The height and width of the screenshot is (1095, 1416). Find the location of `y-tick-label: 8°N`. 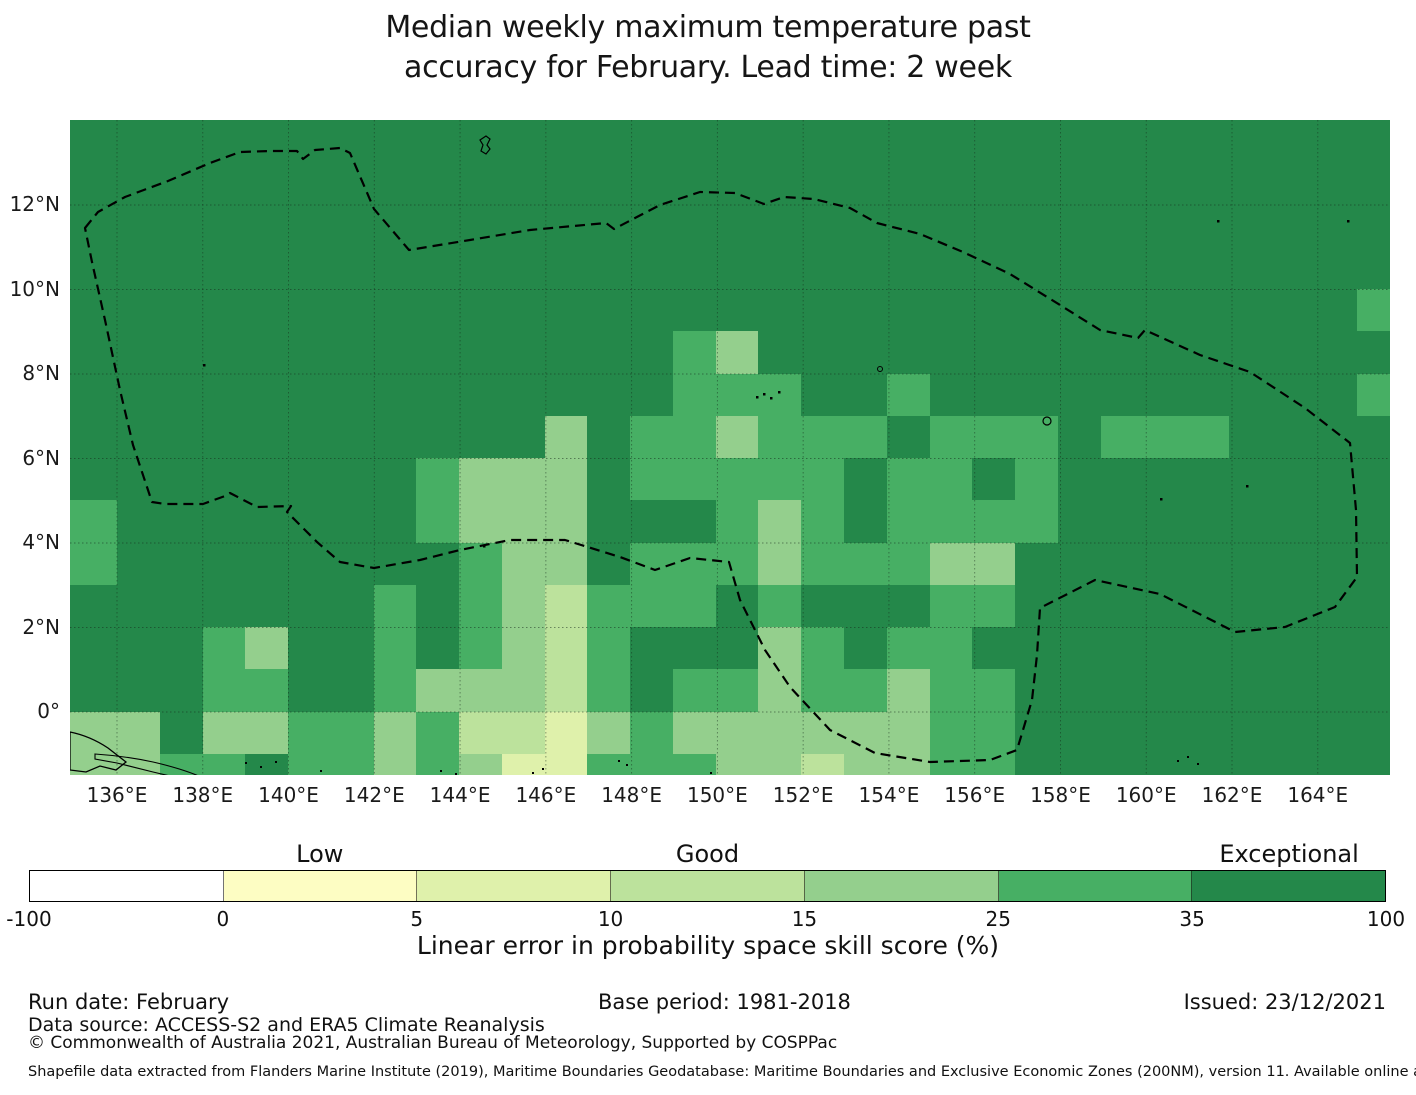

y-tick-label: 8°N is located at coordinates (41, 373).